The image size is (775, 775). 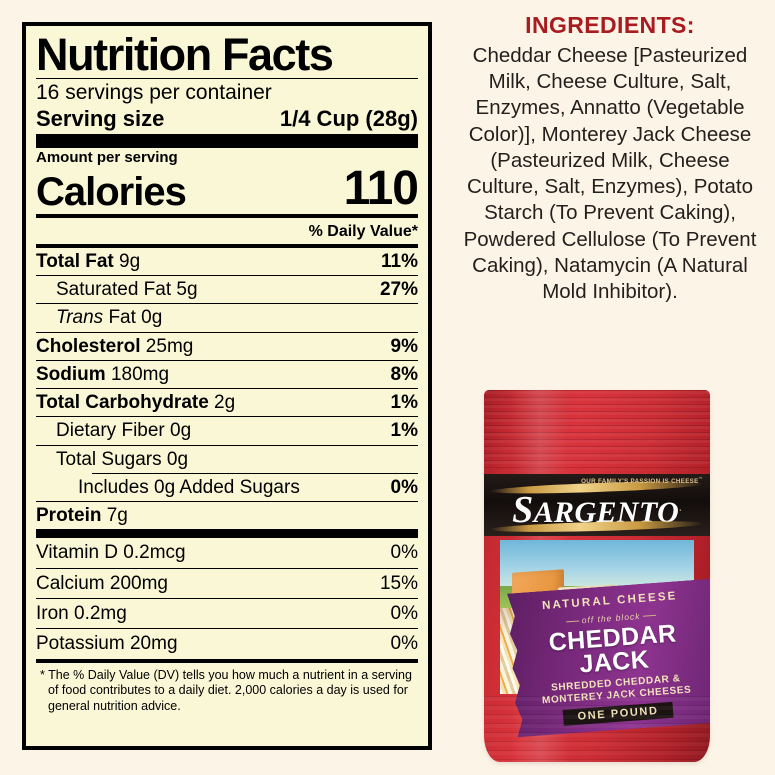 What do you see at coordinates (122, 403) in the screenshot?
I see `nutrient-name: Total Carbohydrate` at bounding box center [122, 403].